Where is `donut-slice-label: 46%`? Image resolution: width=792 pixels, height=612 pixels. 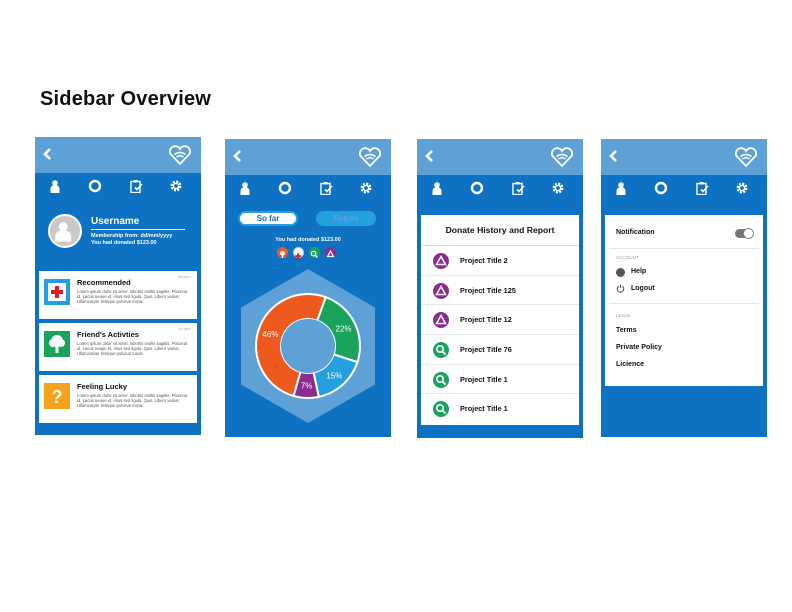
donut-slice-label: 46% is located at coordinates (270, 334).